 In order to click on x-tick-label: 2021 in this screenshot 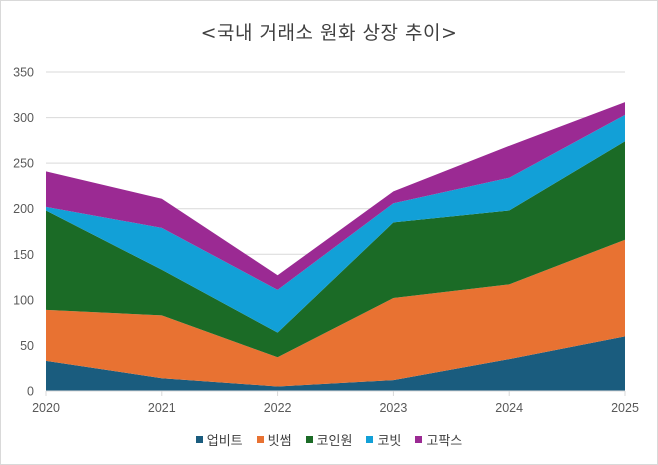, I will do `click(162, 408)`.